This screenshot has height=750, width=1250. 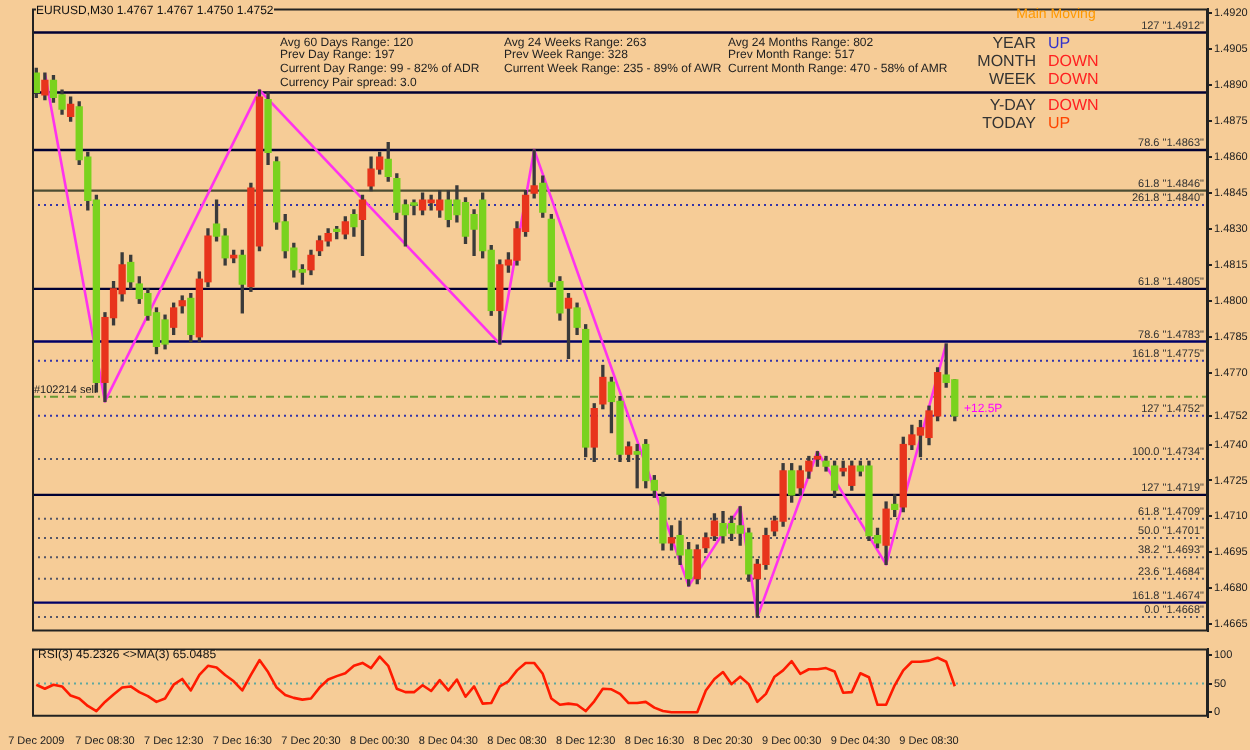 I want to click on annotation: MONTH, so click(x=1006, y=61).